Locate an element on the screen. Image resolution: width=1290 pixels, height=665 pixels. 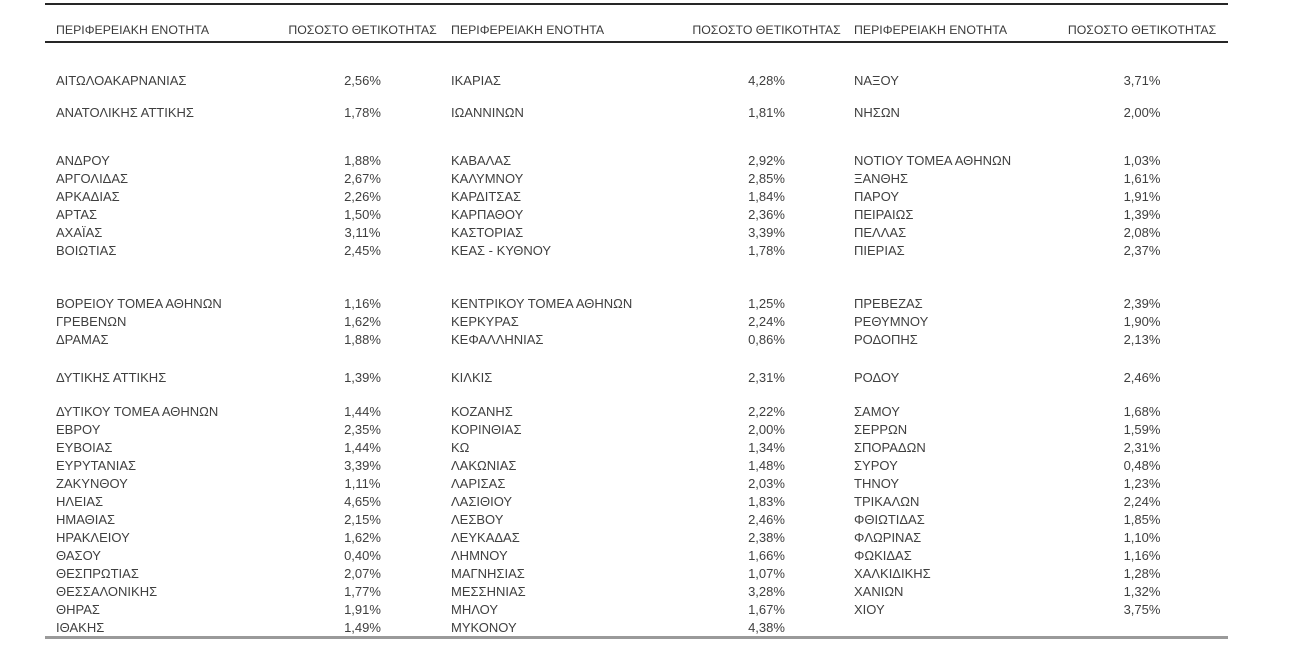
region-name-cell is located at coordinates (949, 627).